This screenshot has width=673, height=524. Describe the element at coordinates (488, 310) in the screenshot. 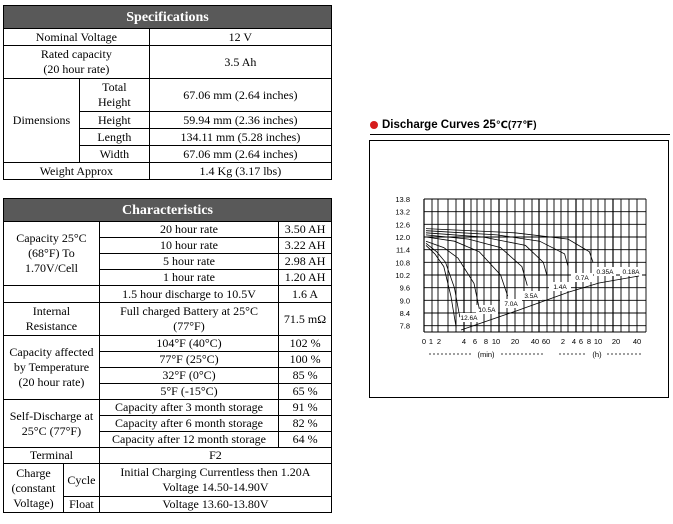

I see `curve-label: 10.5A` at that location.